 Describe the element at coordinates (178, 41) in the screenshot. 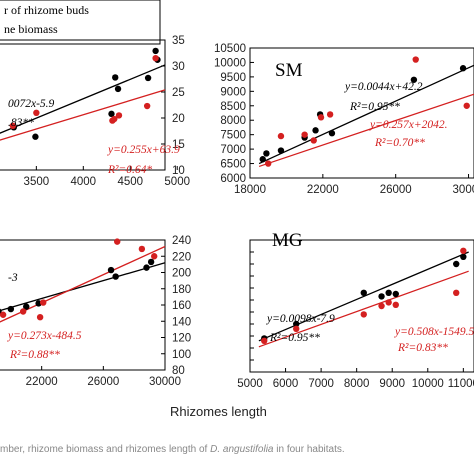

I see `y-tick-label: 35` at that location.